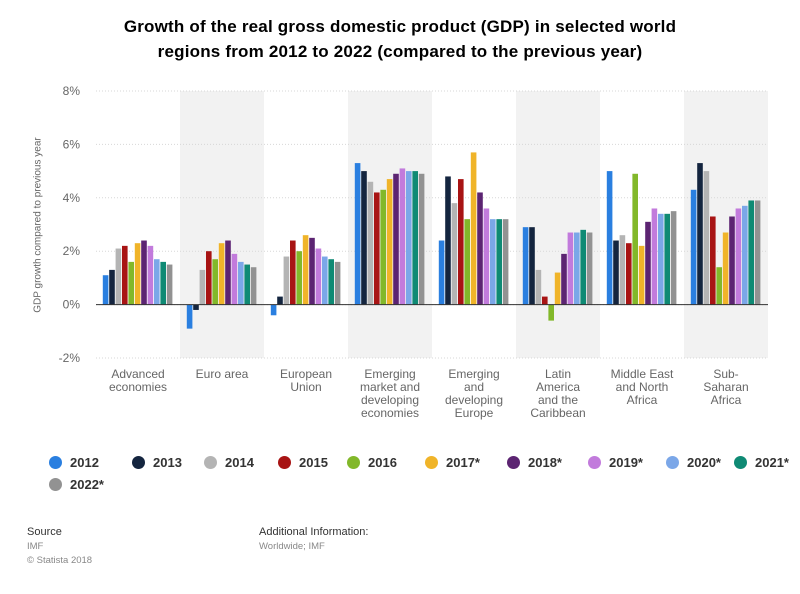 The height and width of the screenshot is (594, 800). I want to click on y-tick-label: 6%, so click(72, 144).